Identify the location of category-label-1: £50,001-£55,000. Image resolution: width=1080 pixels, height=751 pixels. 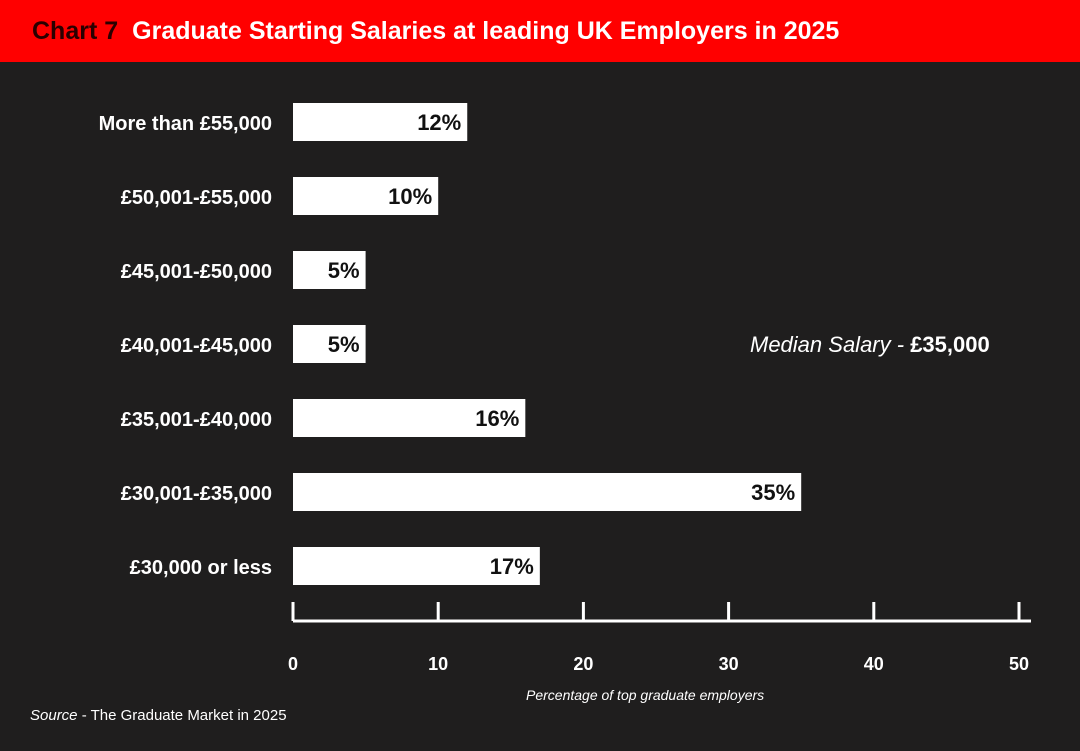
(196, 198).